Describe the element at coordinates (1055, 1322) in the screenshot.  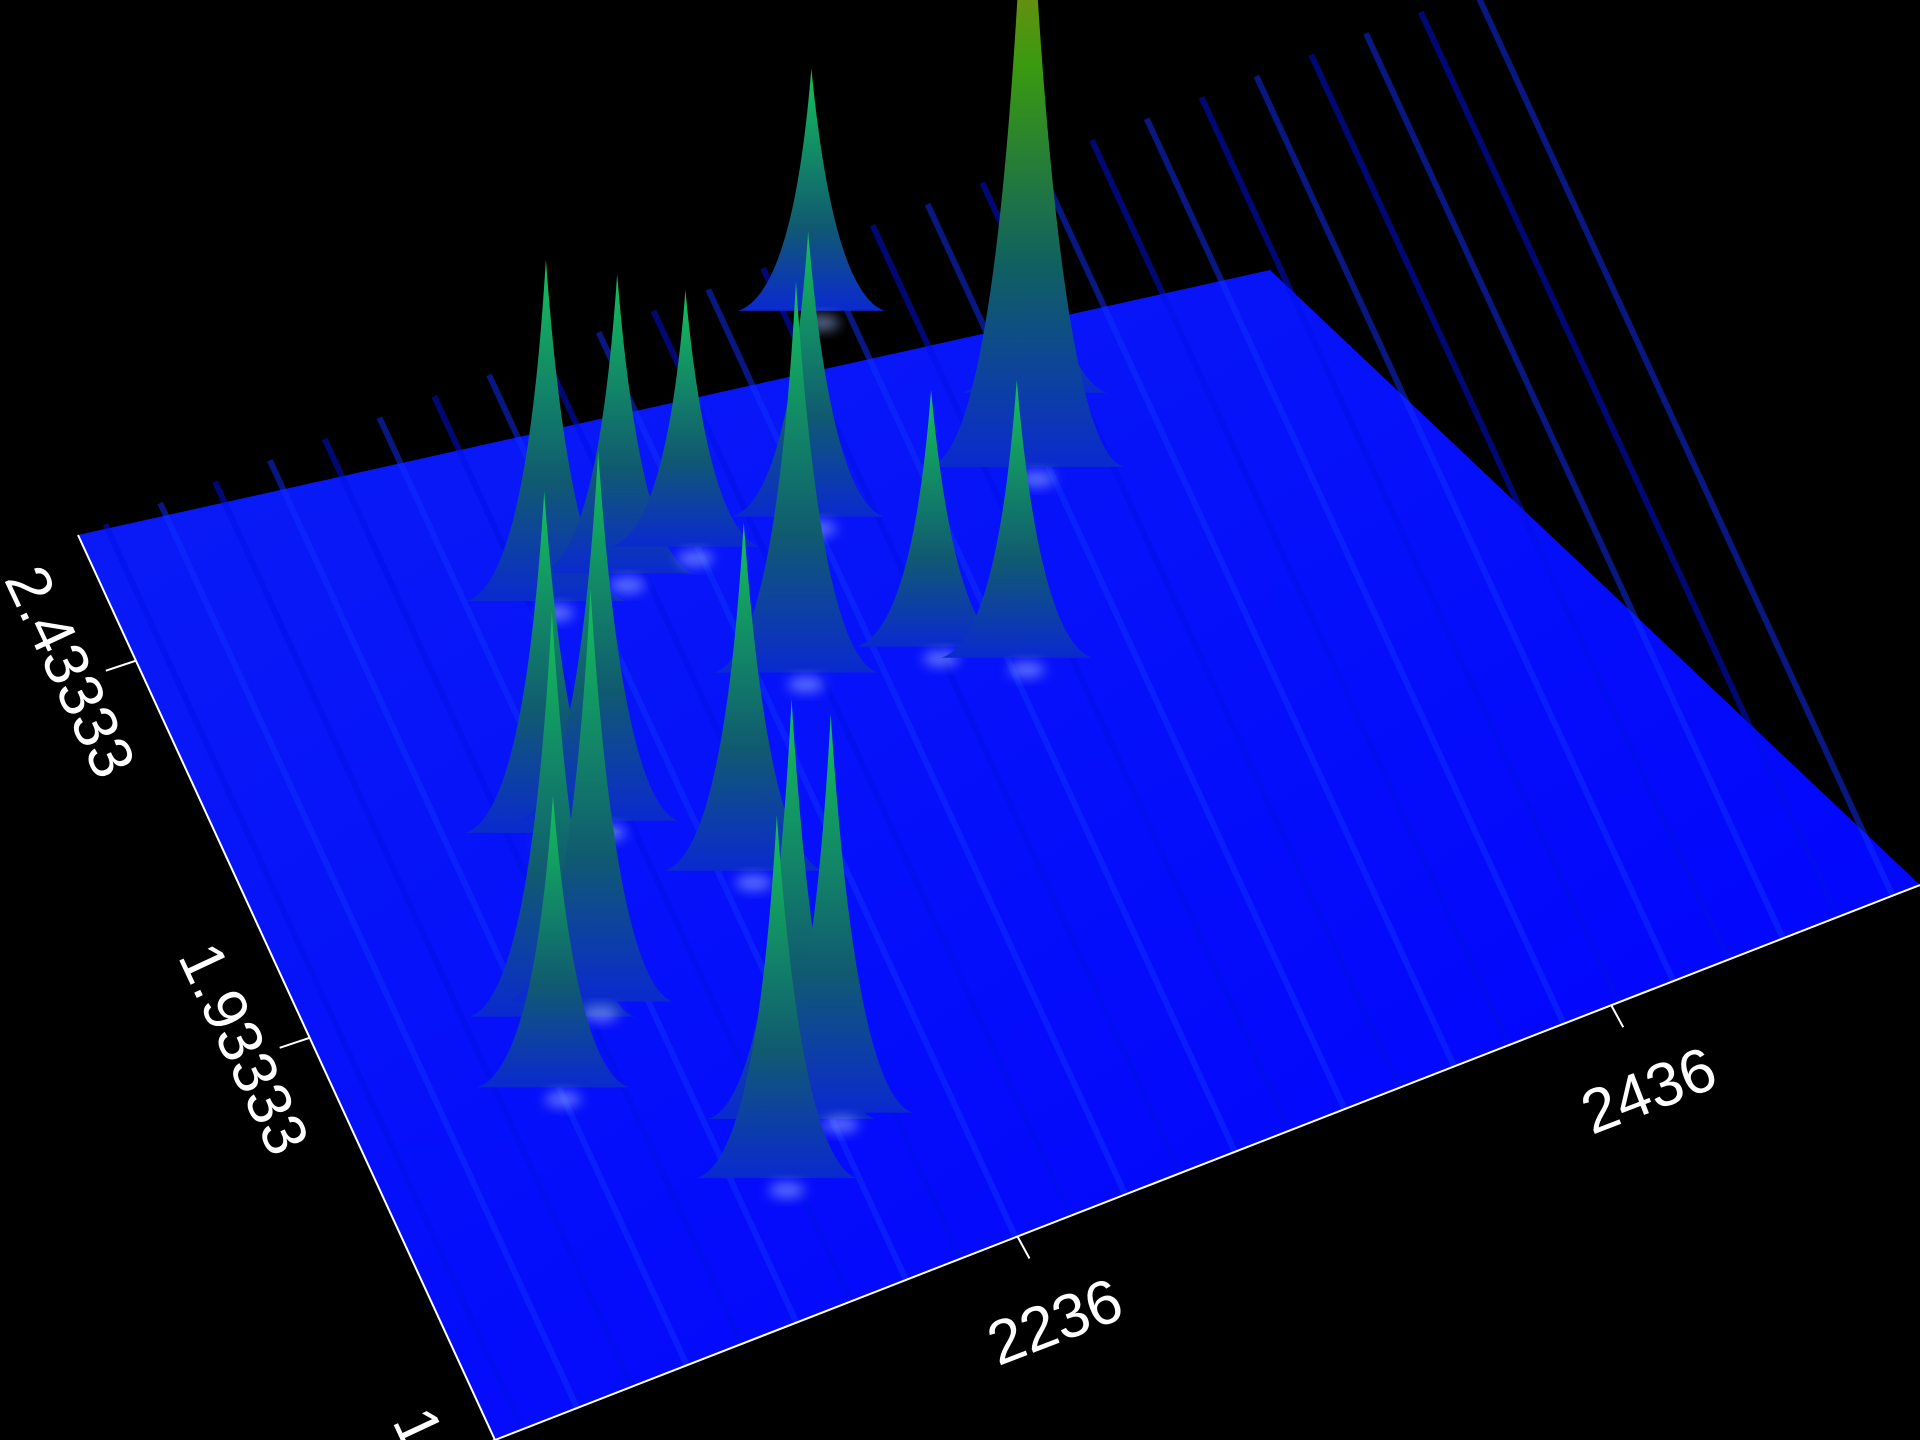
I see `x-tick-label: 2236` at that location.